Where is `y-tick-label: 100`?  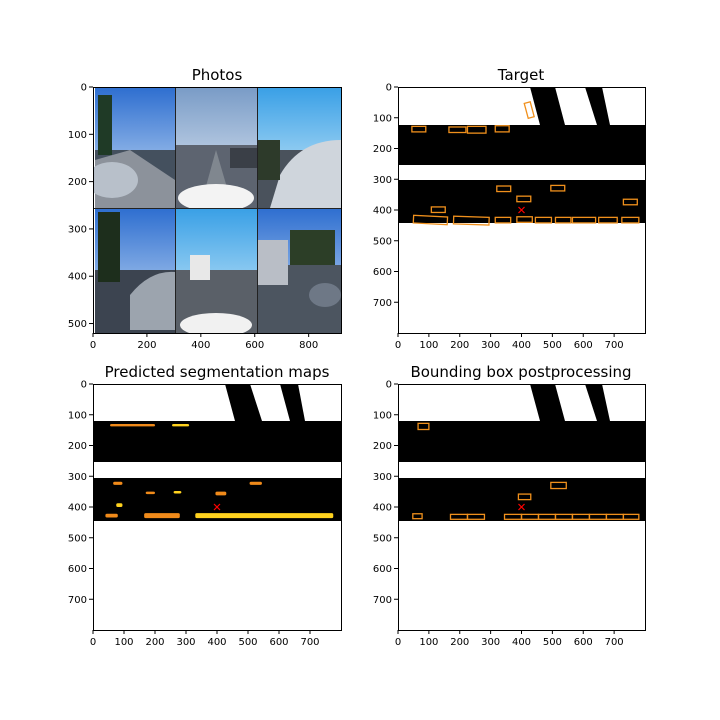 y-tick-label: 100 is located at coordinates (382, 118).